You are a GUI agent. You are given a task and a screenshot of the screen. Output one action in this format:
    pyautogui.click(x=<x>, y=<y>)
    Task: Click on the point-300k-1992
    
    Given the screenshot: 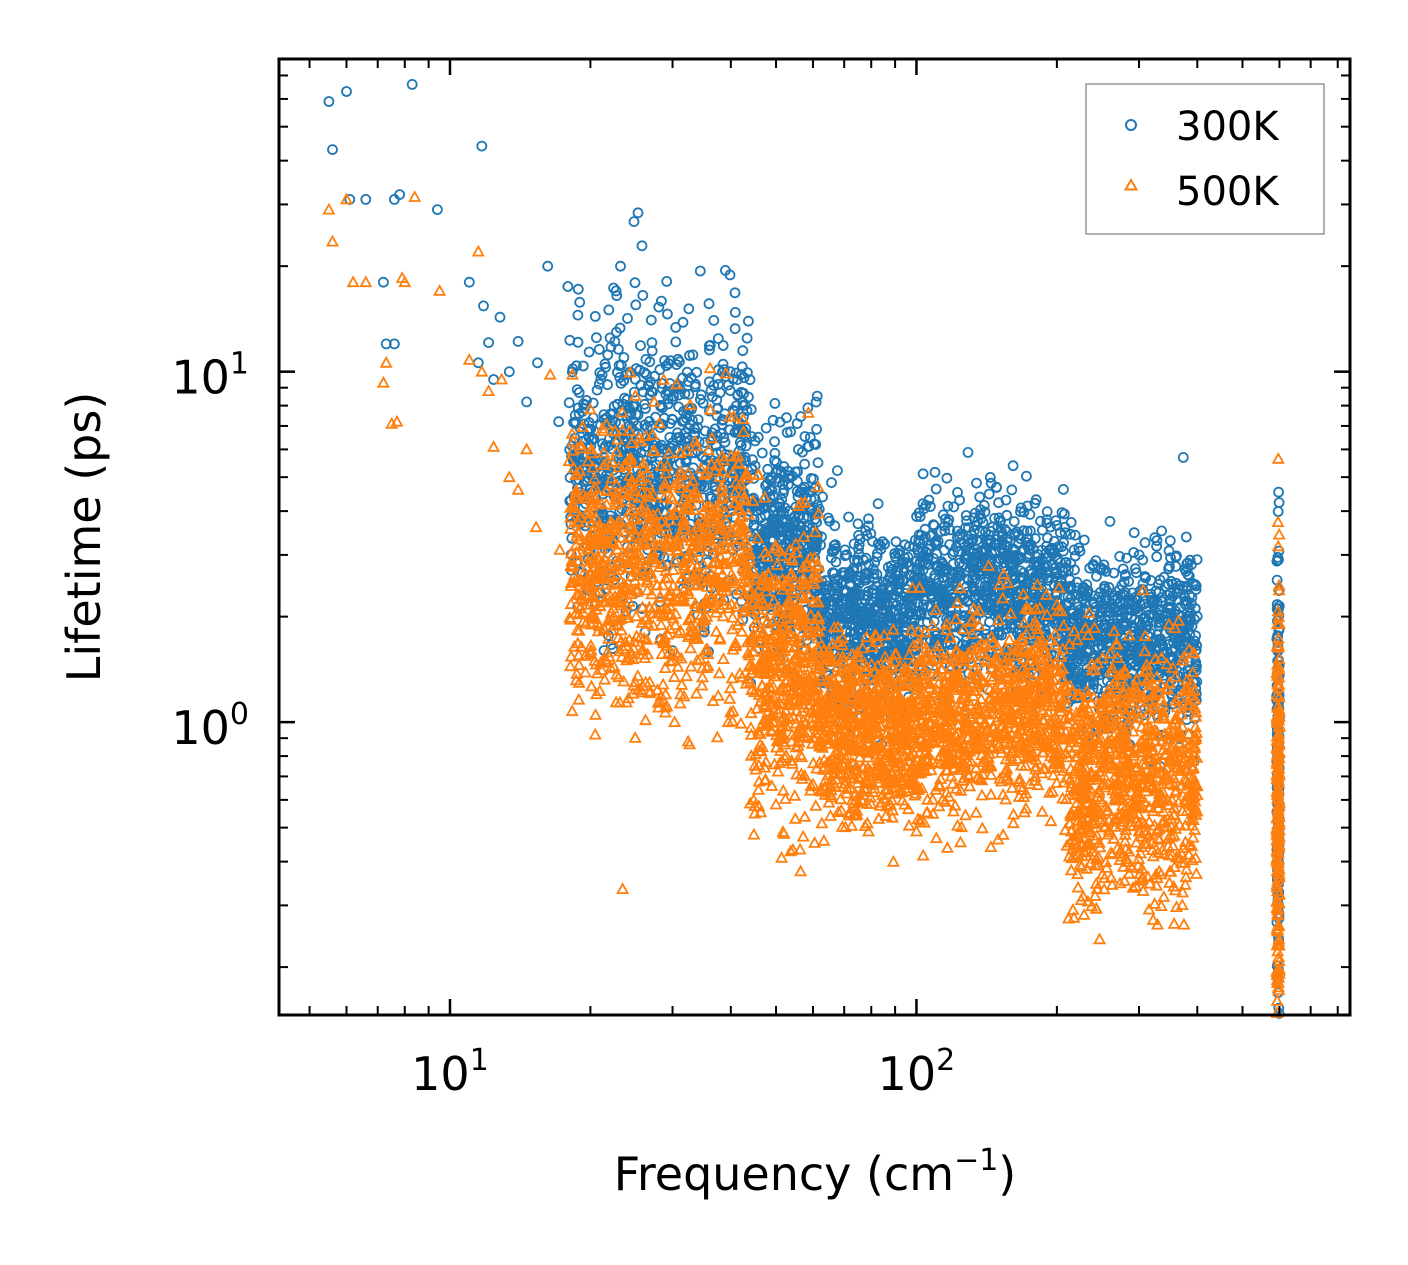 What is the action you would take?
    pyautogui.click(x=856, y=593)
    